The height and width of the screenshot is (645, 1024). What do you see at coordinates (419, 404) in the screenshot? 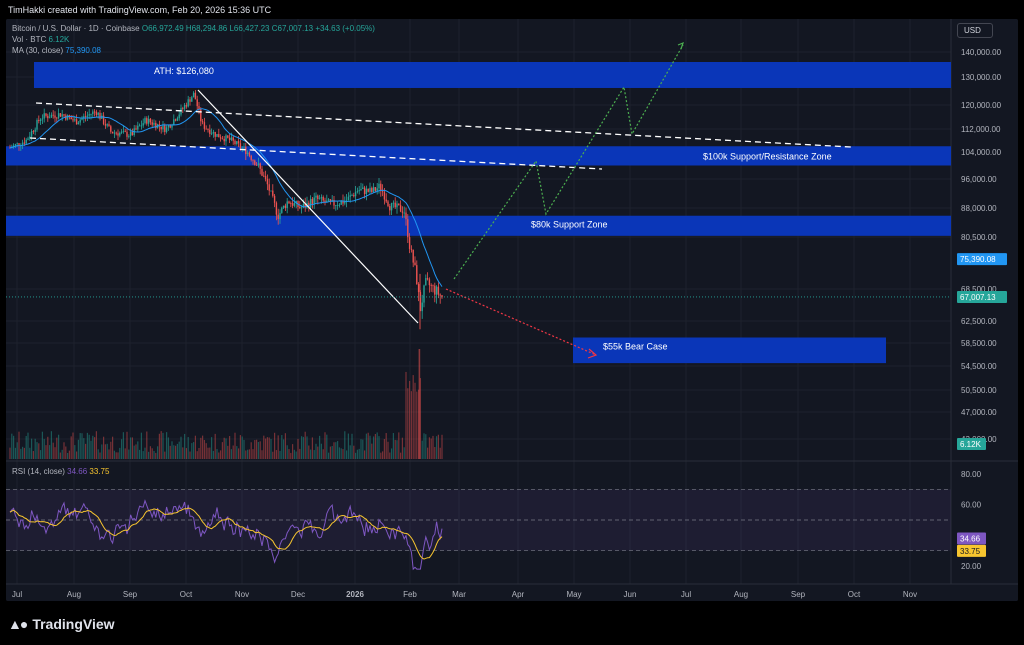
I see `volume-bar-spike` at bounding box center [419, 404].